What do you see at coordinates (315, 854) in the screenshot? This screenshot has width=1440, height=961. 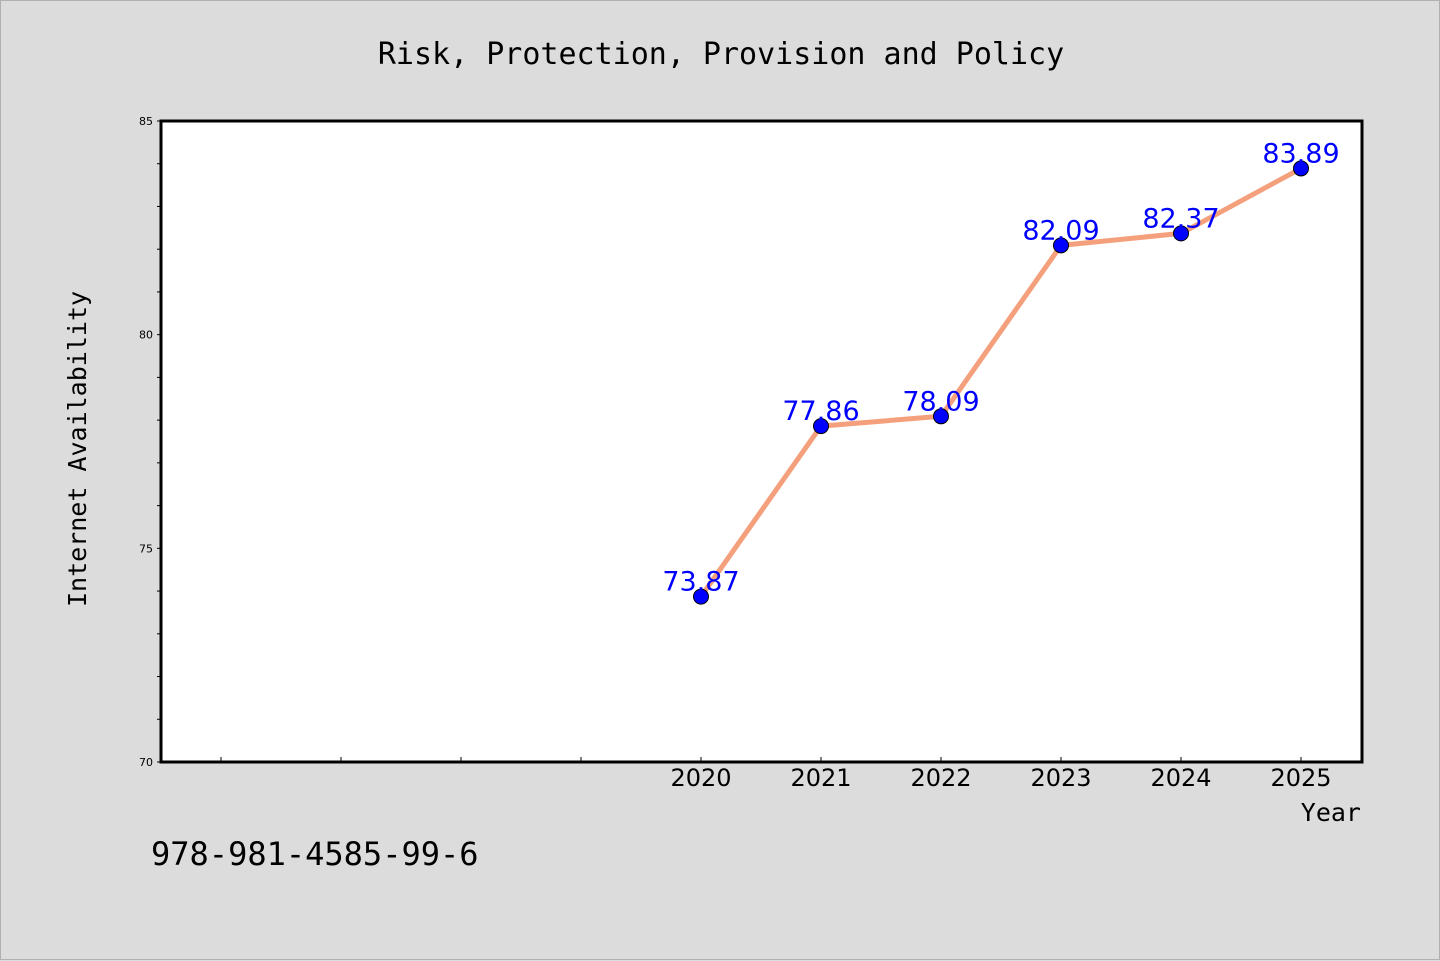 I see `isbn-text: 978-981-4585-99-6` at bounding box center [315, 854].